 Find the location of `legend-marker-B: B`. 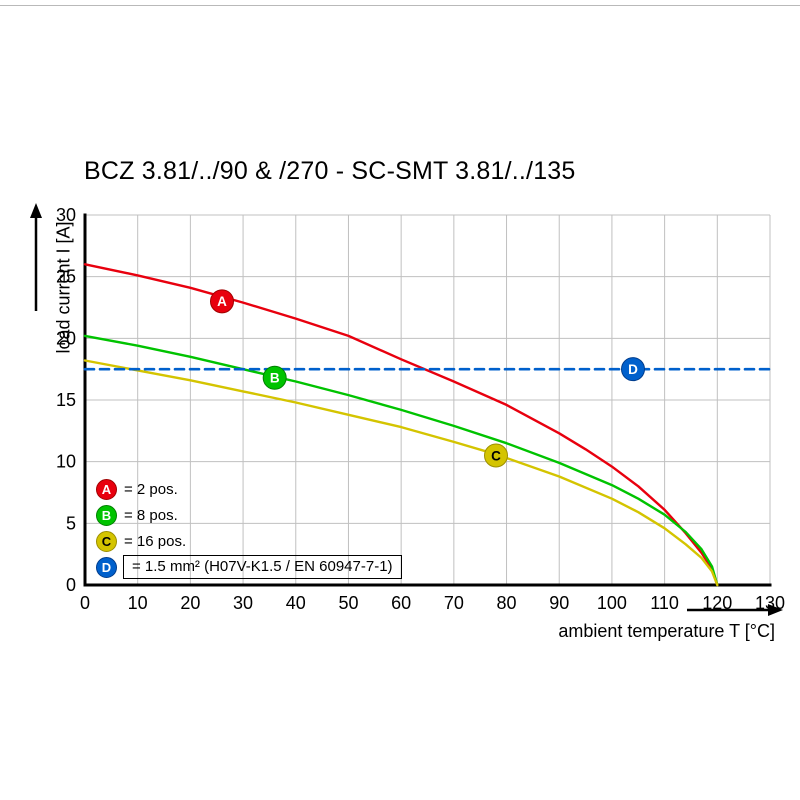

legend-marker-B: B is located at coordinates (106, 515).